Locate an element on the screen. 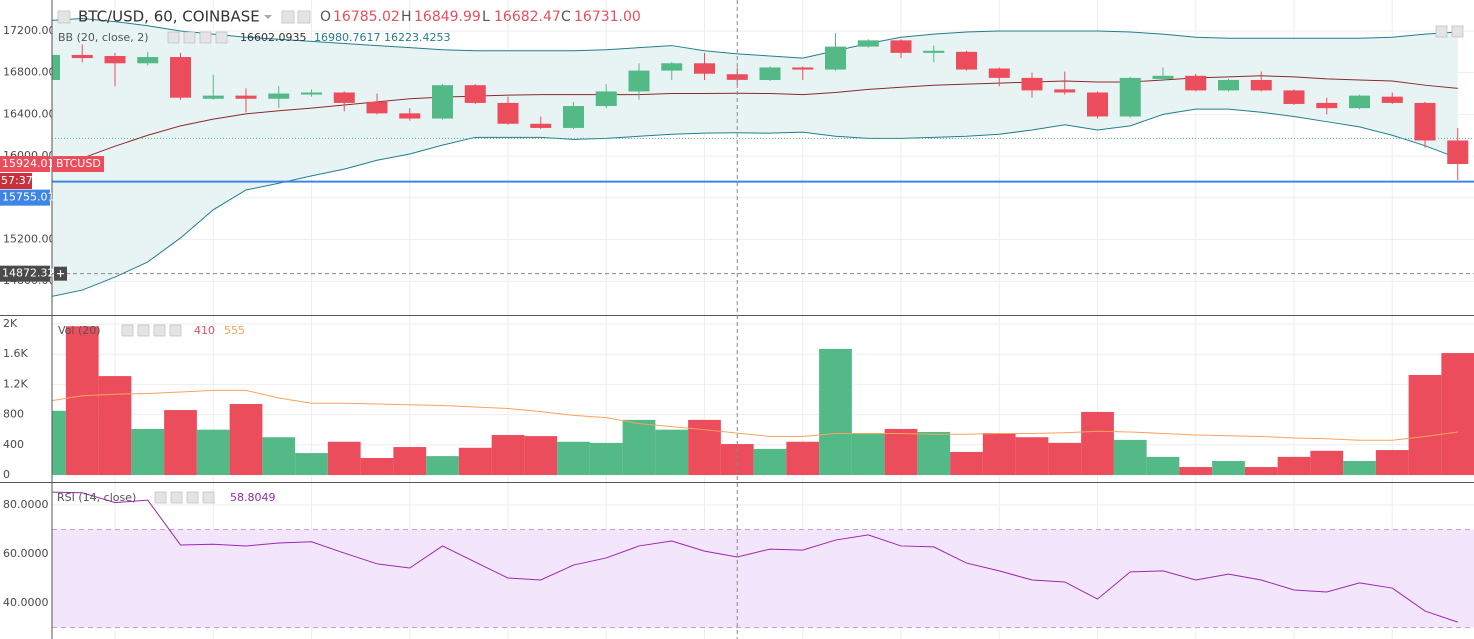 The image size is (1474, 639). indicator-icons is located at coordinates (197, 37).